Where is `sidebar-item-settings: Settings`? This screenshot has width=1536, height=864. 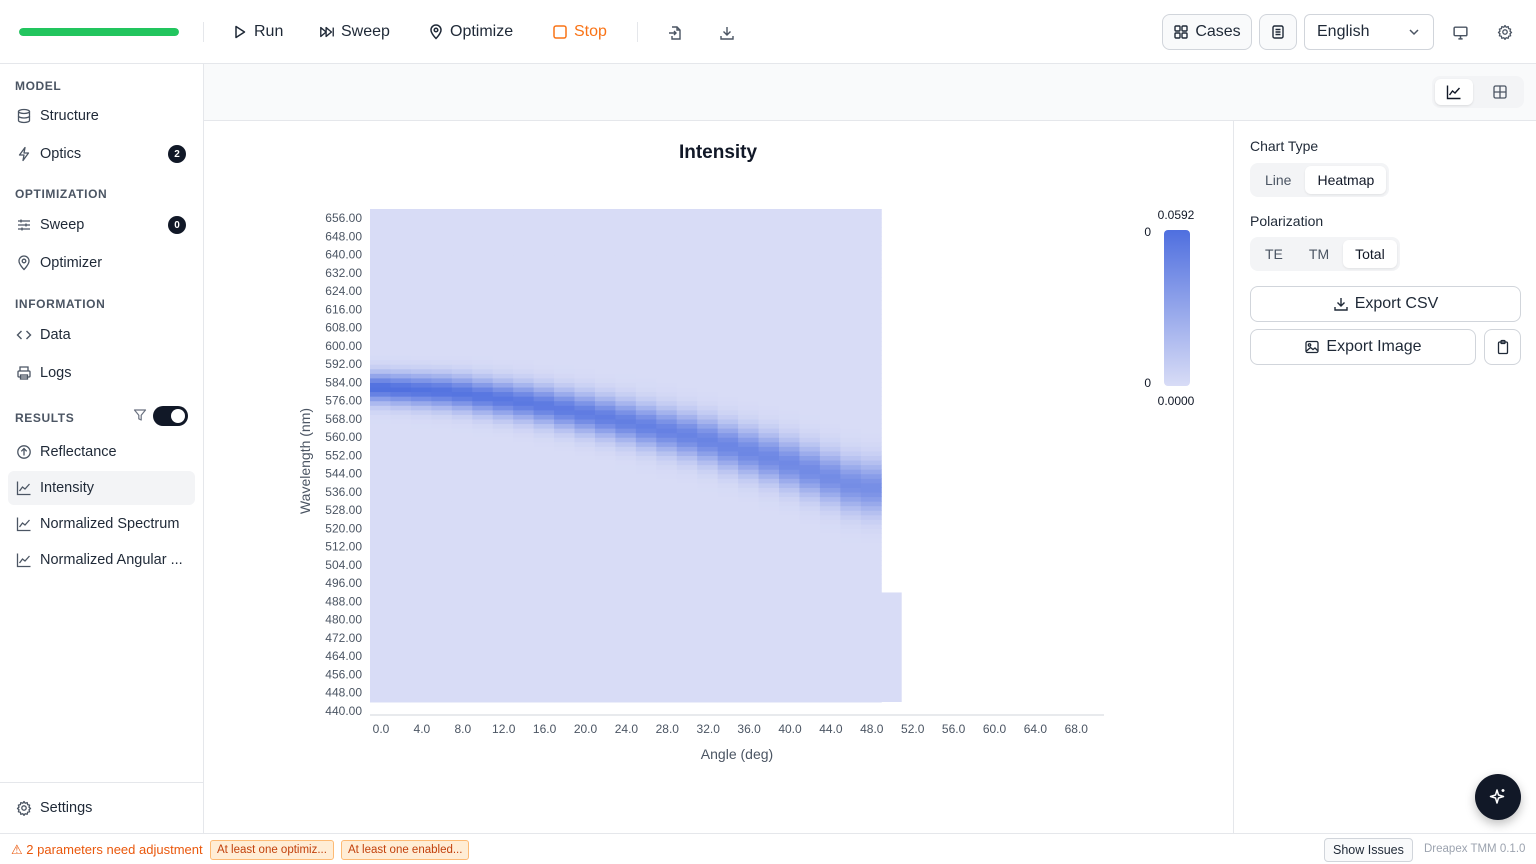
sidebar-item-settings: Settings is located at coordinates (101, 808).